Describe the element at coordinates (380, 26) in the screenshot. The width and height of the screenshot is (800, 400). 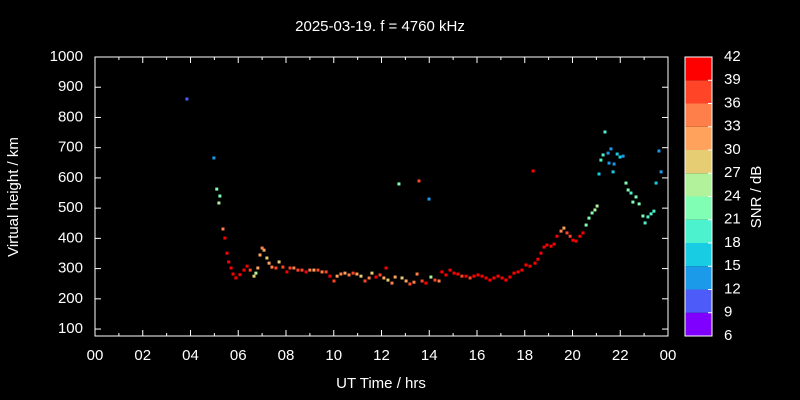
I see `chart-title: 2025-03-19. f = 4760 kHz` at that location.